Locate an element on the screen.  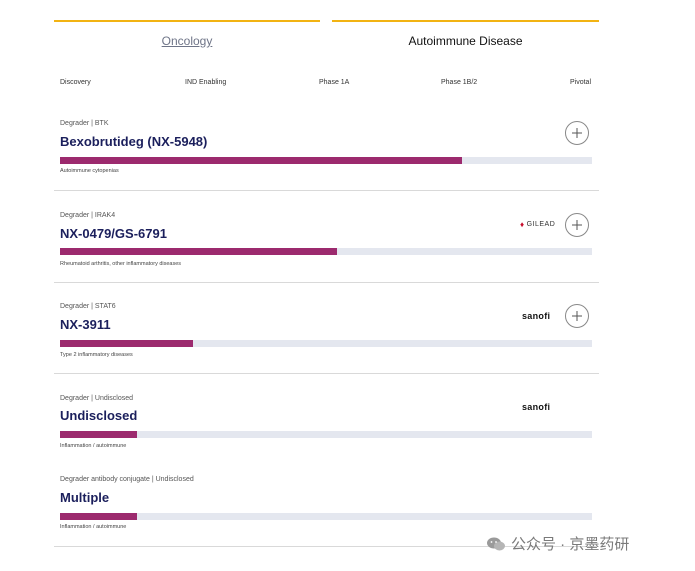
phase-pivotal: Pivotal is located at coordinates (581, 82).